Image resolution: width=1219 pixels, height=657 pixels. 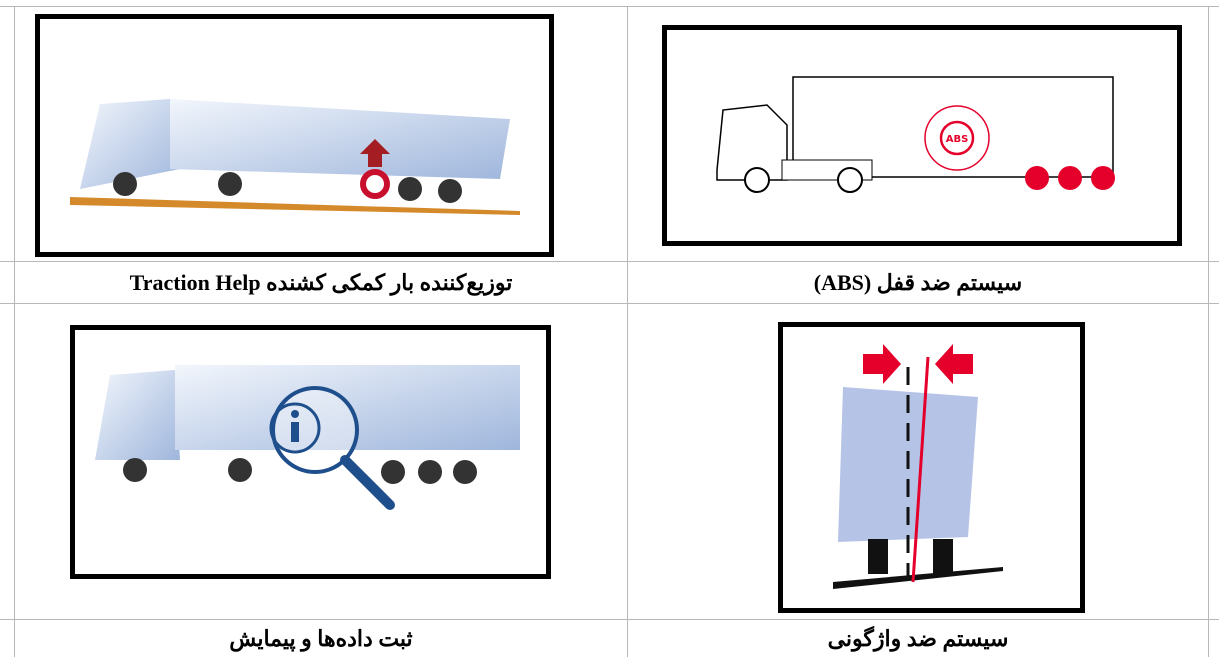 What do you see at coordinates (321, 638) in the screenshot?
I see `caption: ثبت داده‌ها و پیمایش` at bounding box center [321, 638].